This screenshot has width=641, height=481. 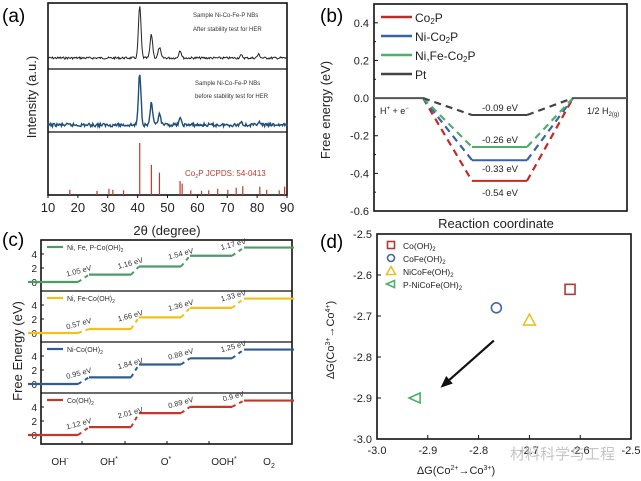 I want to click on energy-label-Co2P: -0.54 eV, so click(x=500, y=193).